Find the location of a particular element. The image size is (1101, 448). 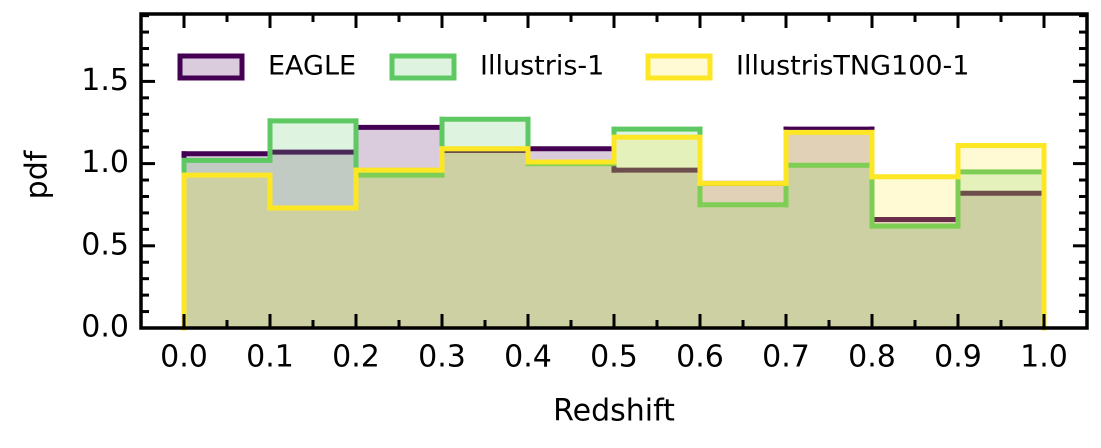

x-tick-label: 0.4 is located at coordinates (528, 357).